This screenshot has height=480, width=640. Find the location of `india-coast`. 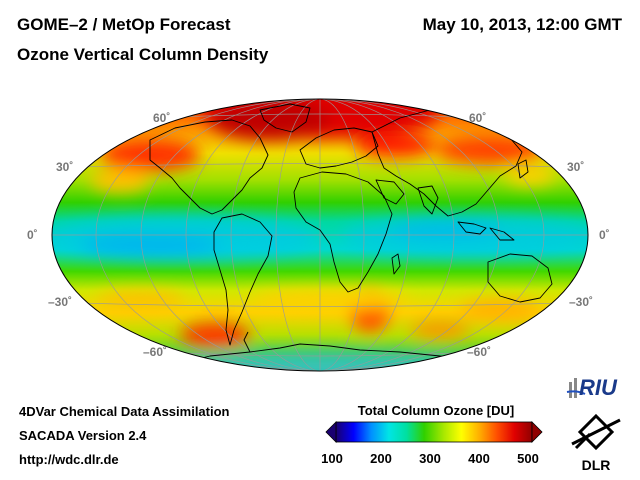

india-coast is located at coordinates (428, 200).